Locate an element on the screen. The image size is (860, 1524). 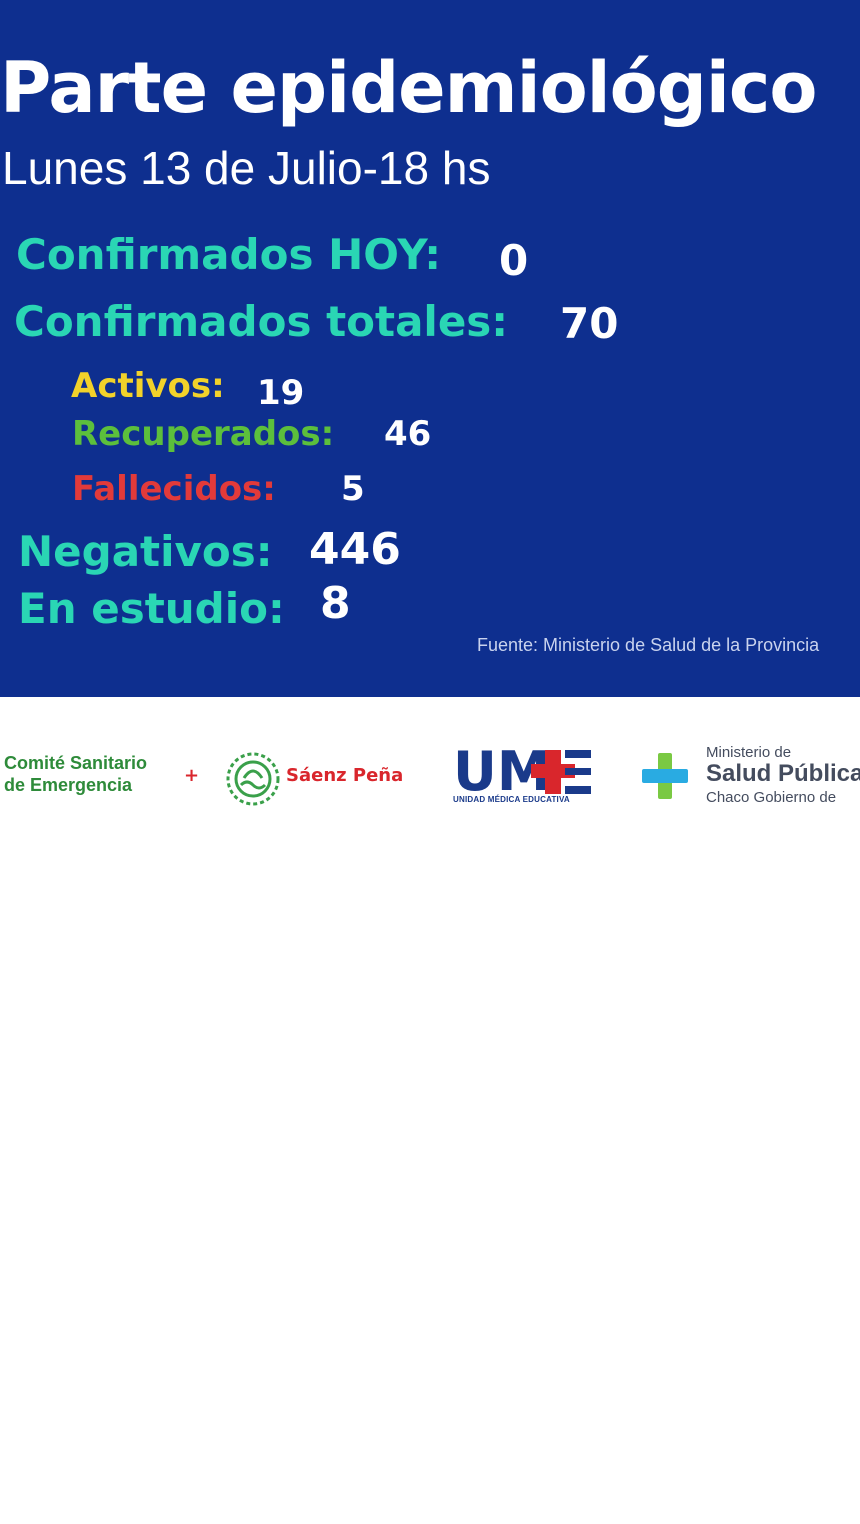
ministerio-line-2: Salud Pública is located at coordinates (783, 773).